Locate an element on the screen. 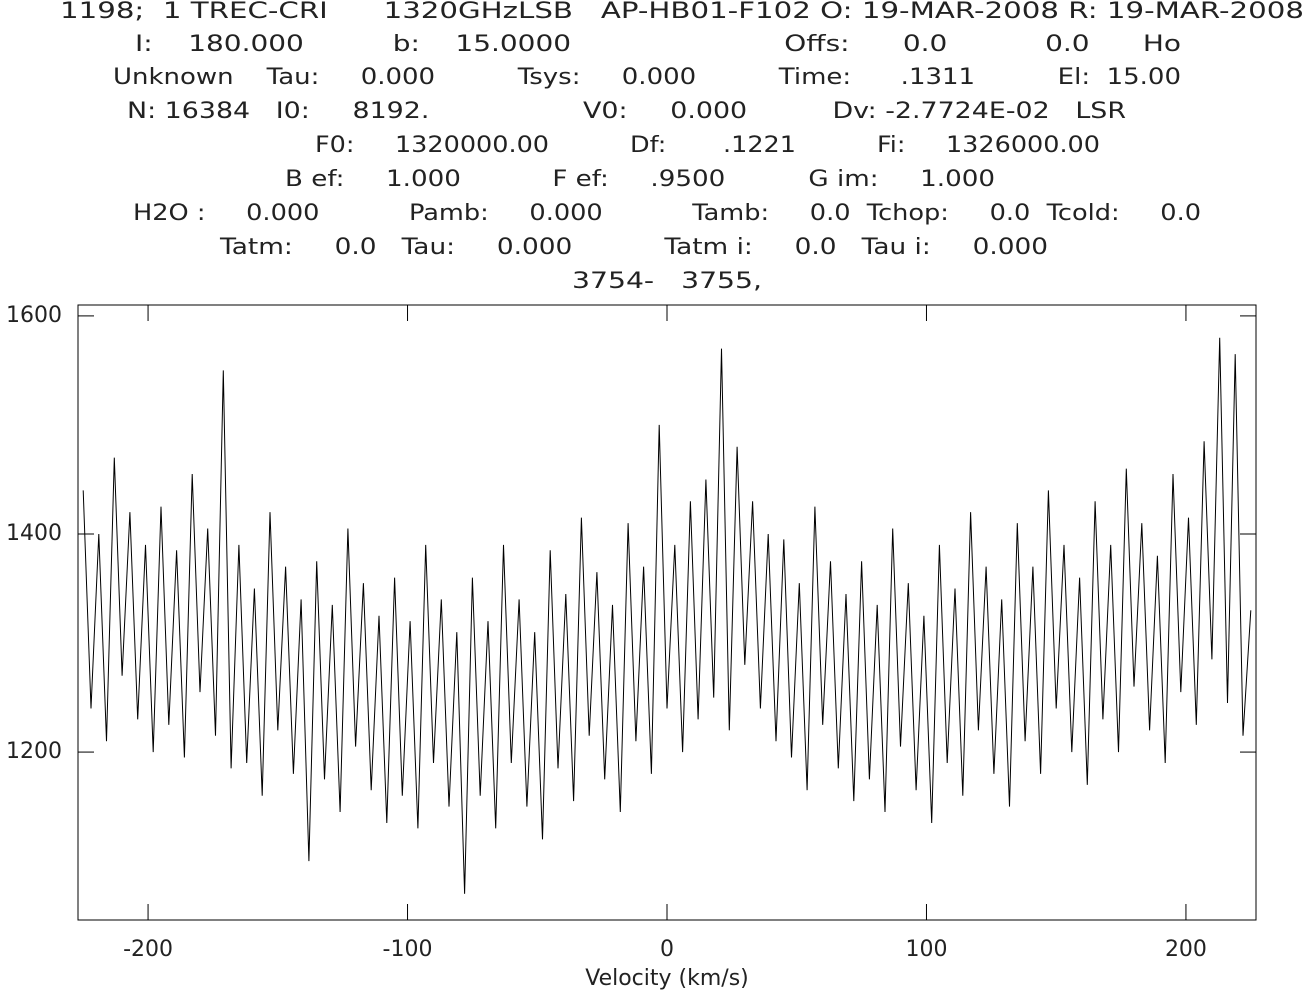 The width and height of the screenshot is (1304, 996). y-tick-label: 1200 is located at coordinates (34, 751).